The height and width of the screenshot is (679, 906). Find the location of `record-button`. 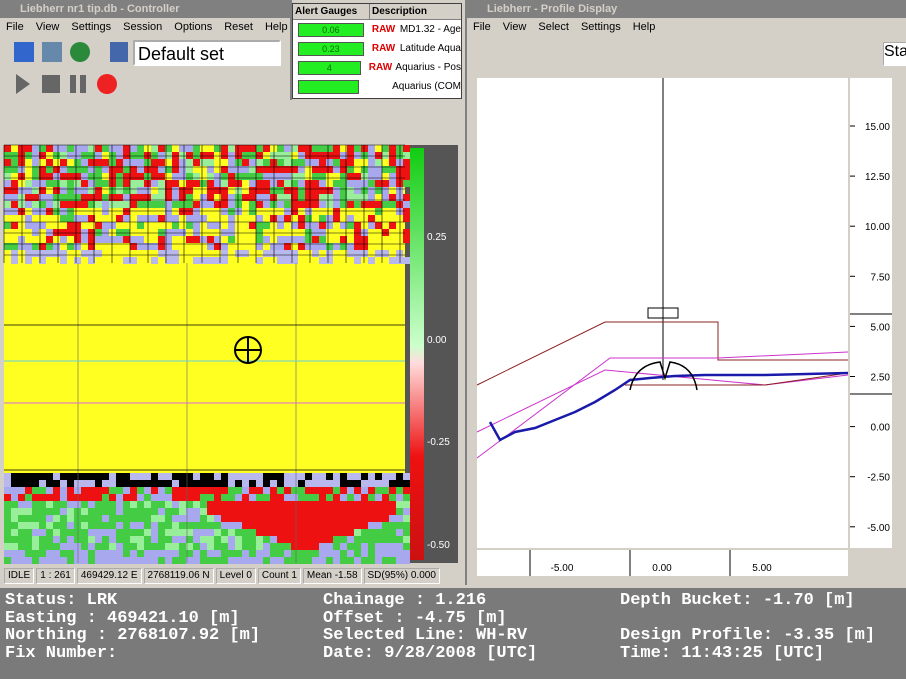

record-button is located at coordinates (107, 84).